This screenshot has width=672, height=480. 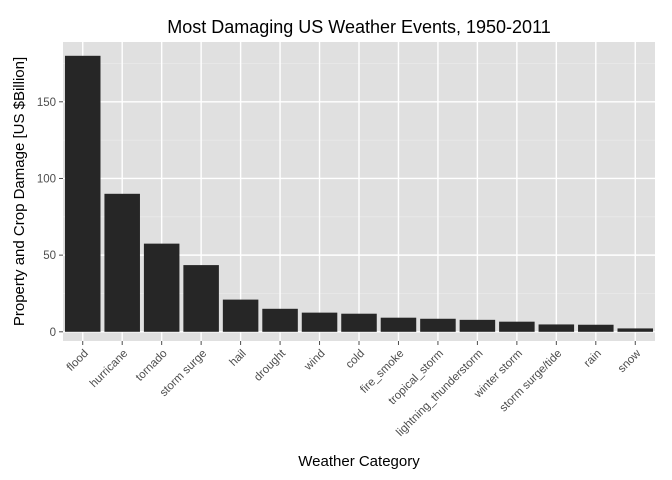 I want to click on y-axis-ticks: 0 50 100 150, so click(x=50, y=218).